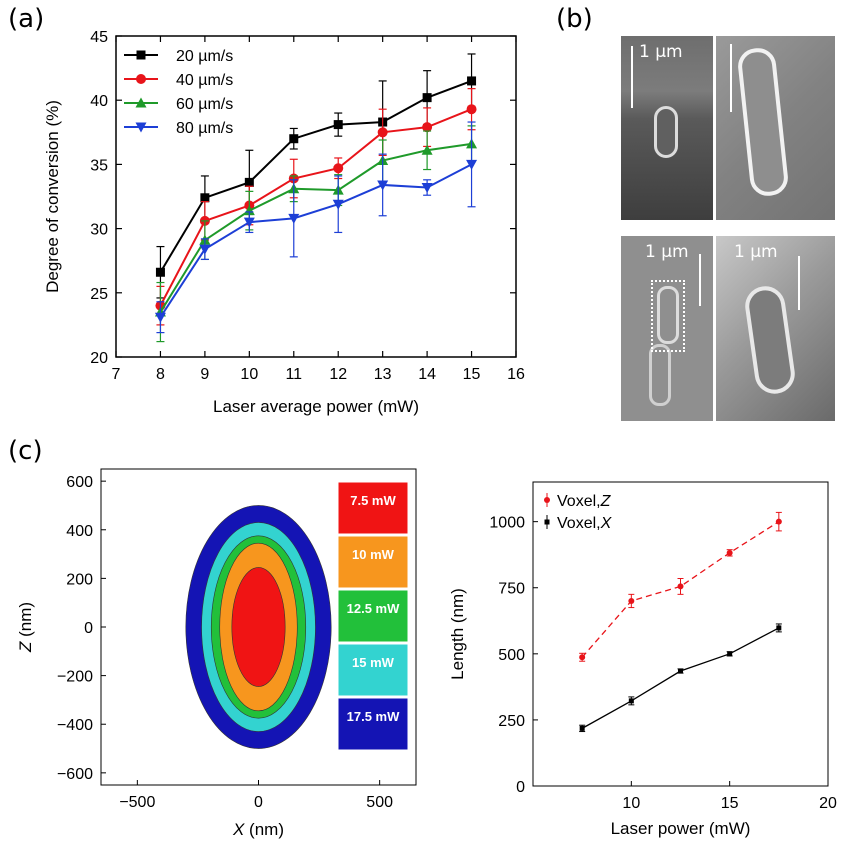 Image resolution: width=841 pixels, height=846 pixels. I want to click on selection-box, so click(668, 316).